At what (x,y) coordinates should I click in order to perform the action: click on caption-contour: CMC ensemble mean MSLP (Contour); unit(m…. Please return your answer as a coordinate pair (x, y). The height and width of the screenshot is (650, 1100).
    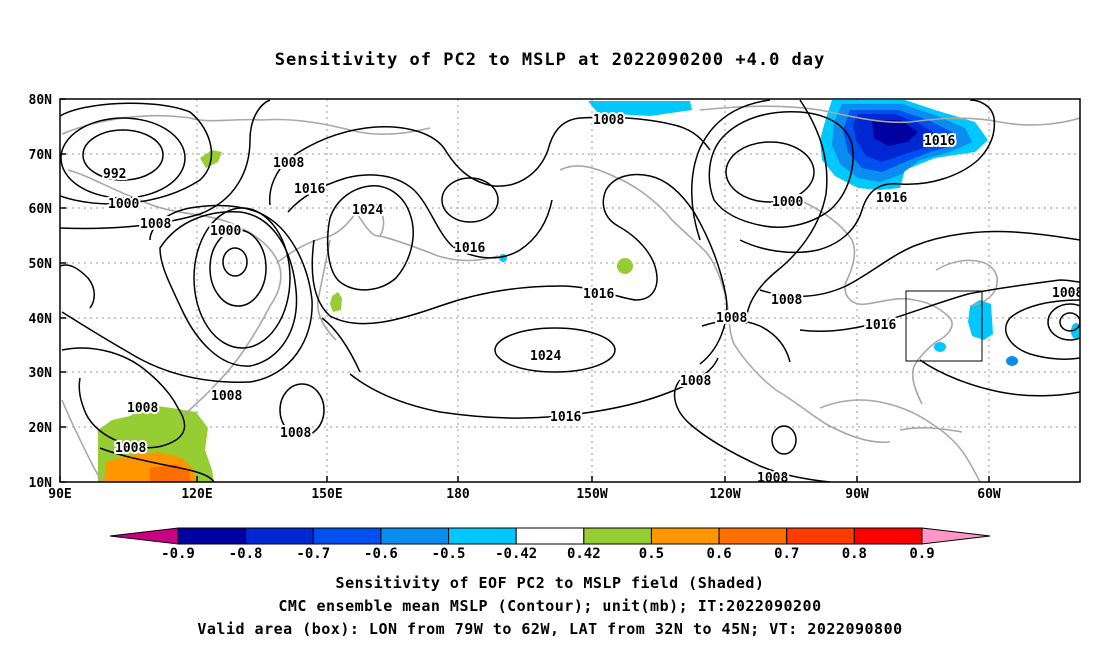
    Looking at the image, I should click on (550, 606).